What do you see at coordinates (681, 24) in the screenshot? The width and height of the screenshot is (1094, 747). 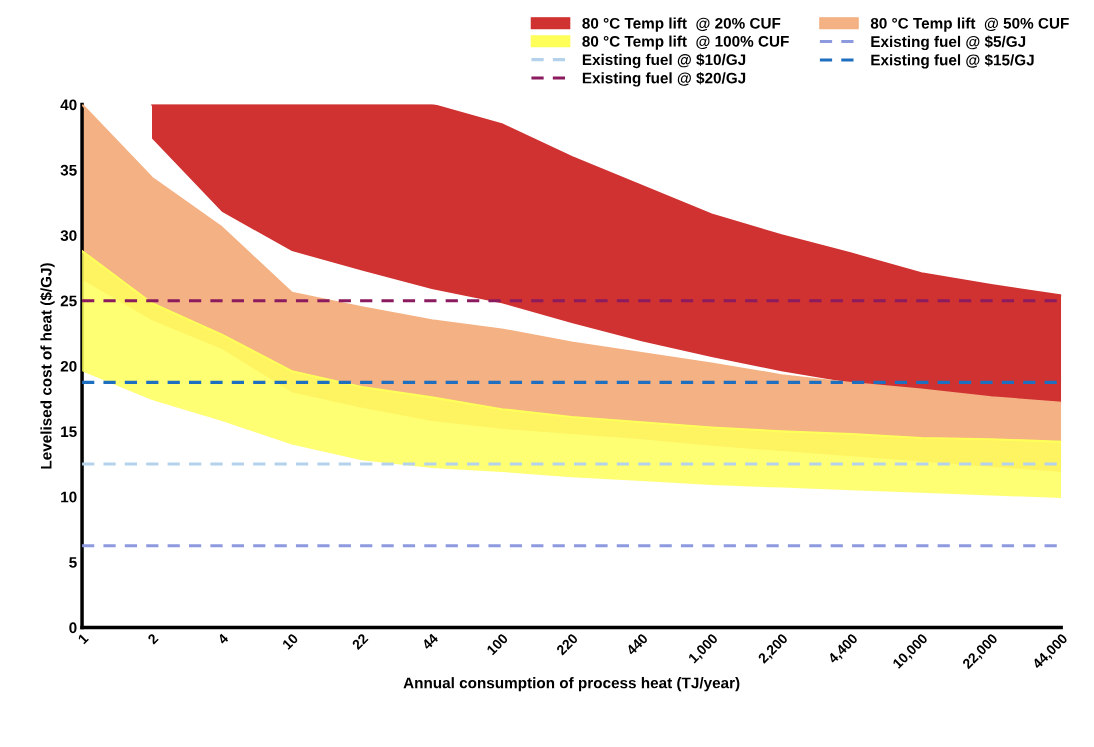 I see `legend-label: 80 °C Temp lift @ 20% CUF` at bounding box center [681, 24].